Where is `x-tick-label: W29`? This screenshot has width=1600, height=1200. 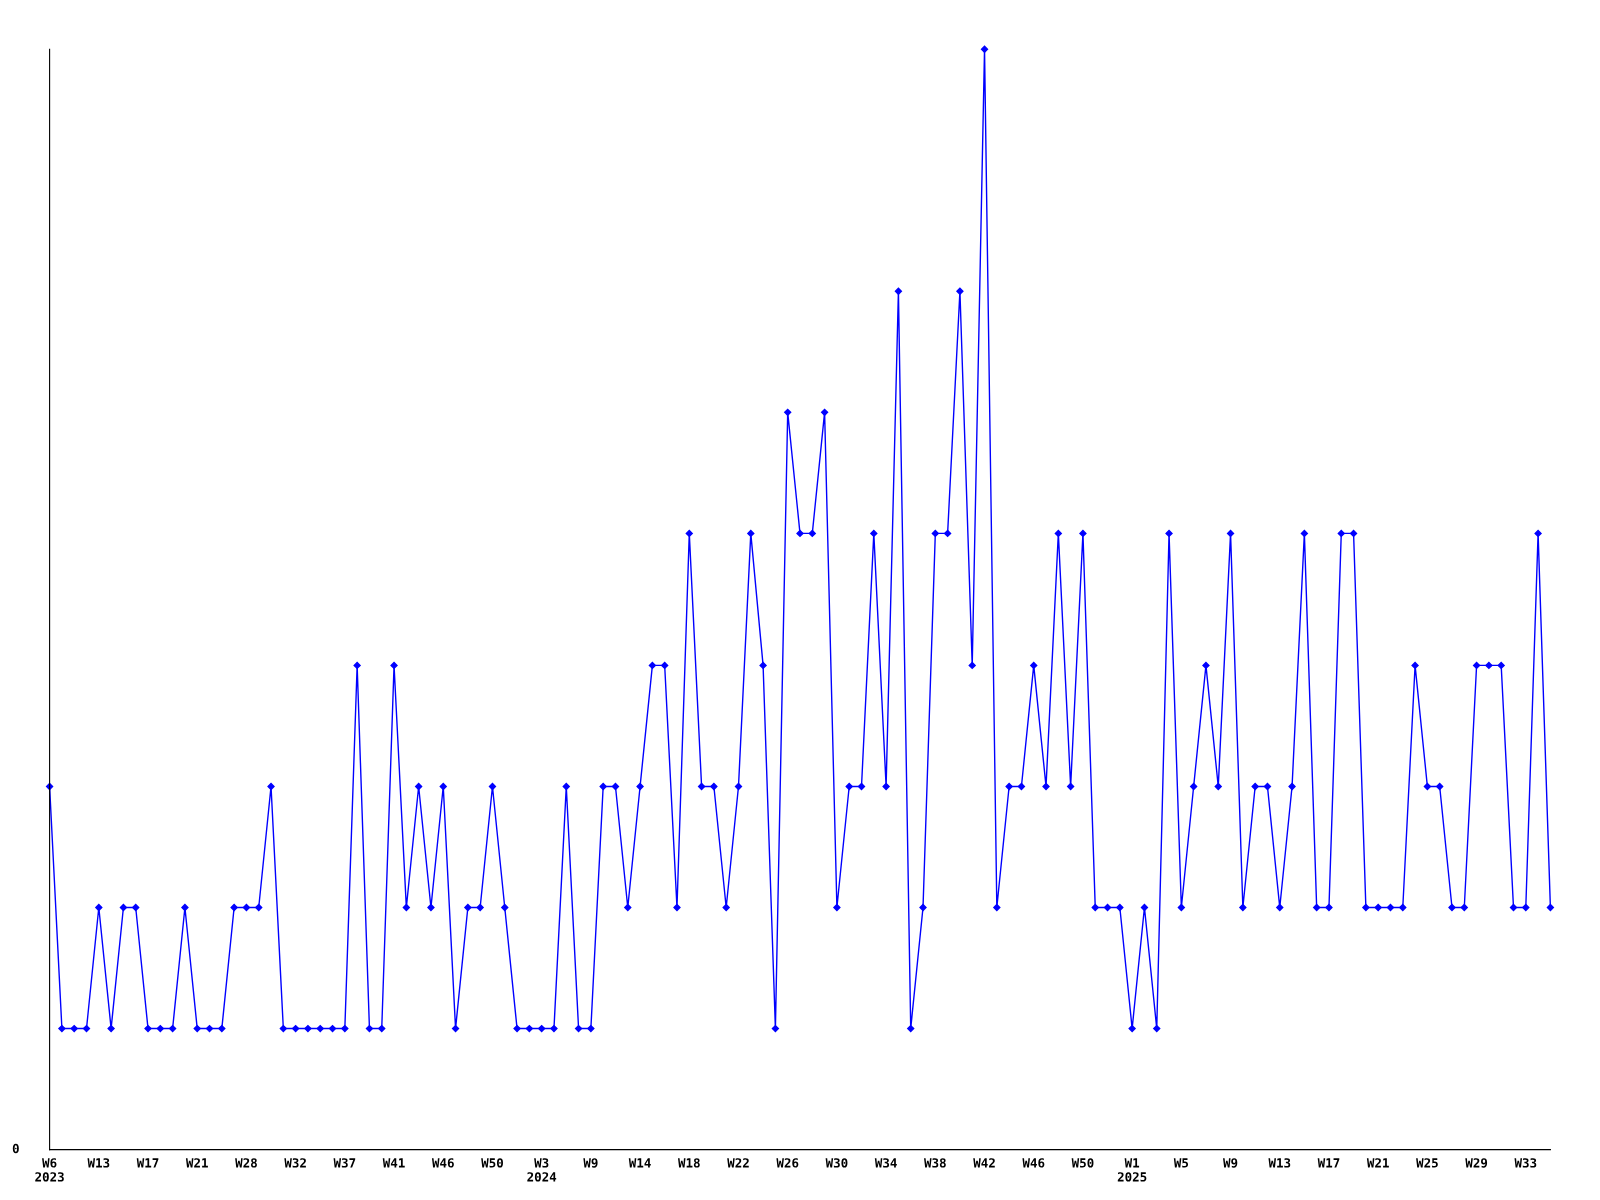 x-tick-label: W29 is located at coordinates (1476, 1163).